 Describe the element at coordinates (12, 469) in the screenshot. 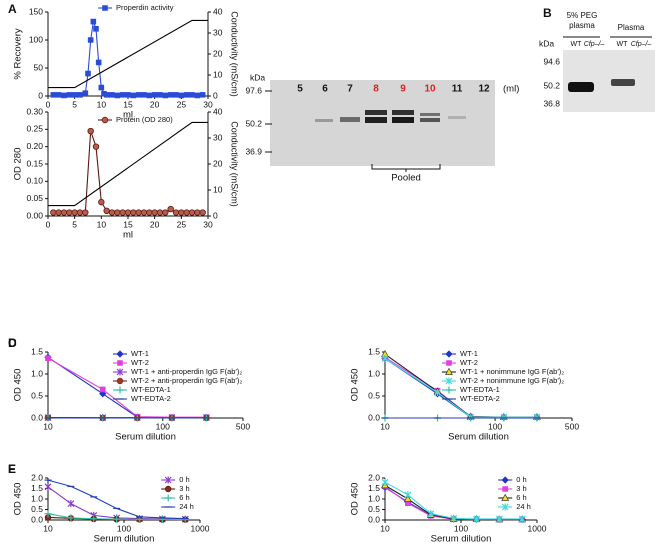

I see `panel-label: E` at that location.